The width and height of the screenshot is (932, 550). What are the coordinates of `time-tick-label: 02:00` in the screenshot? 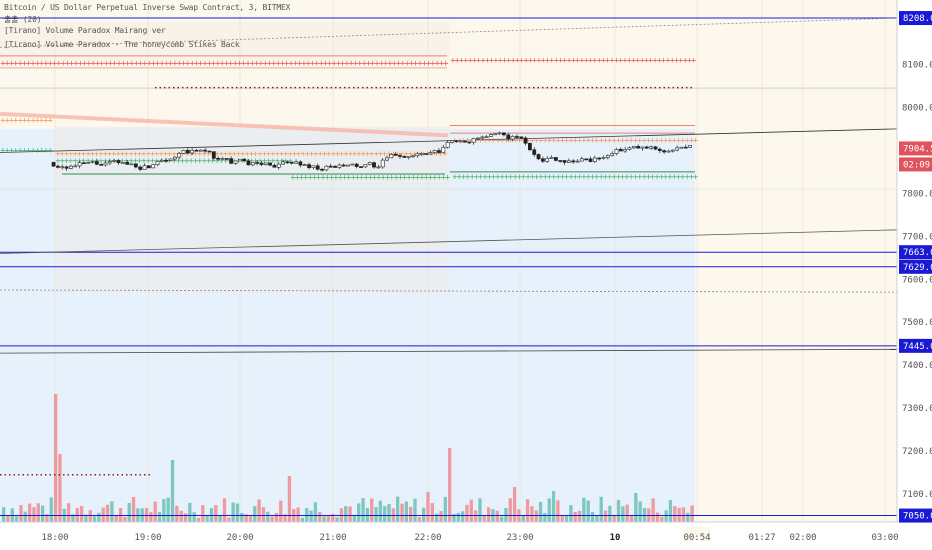 It's located at (802, 538).